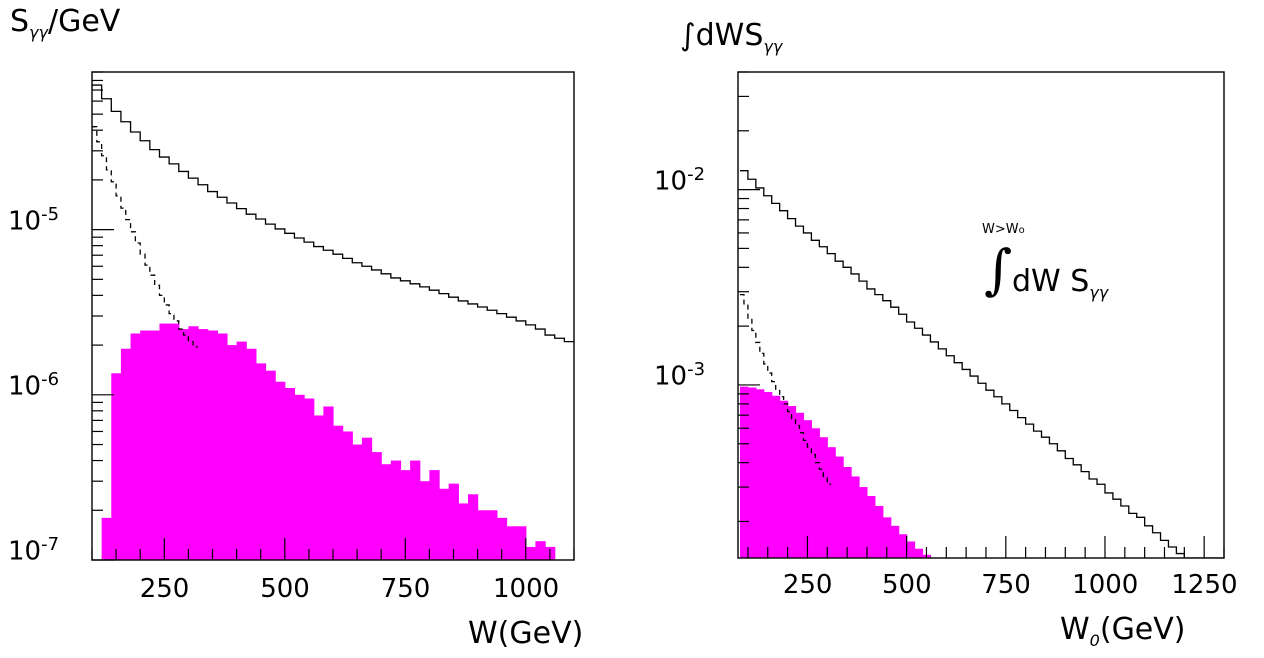 The image size is (1264, 658). I want to click on y-tick-label: 10⁻⁷, so click(33, 550).